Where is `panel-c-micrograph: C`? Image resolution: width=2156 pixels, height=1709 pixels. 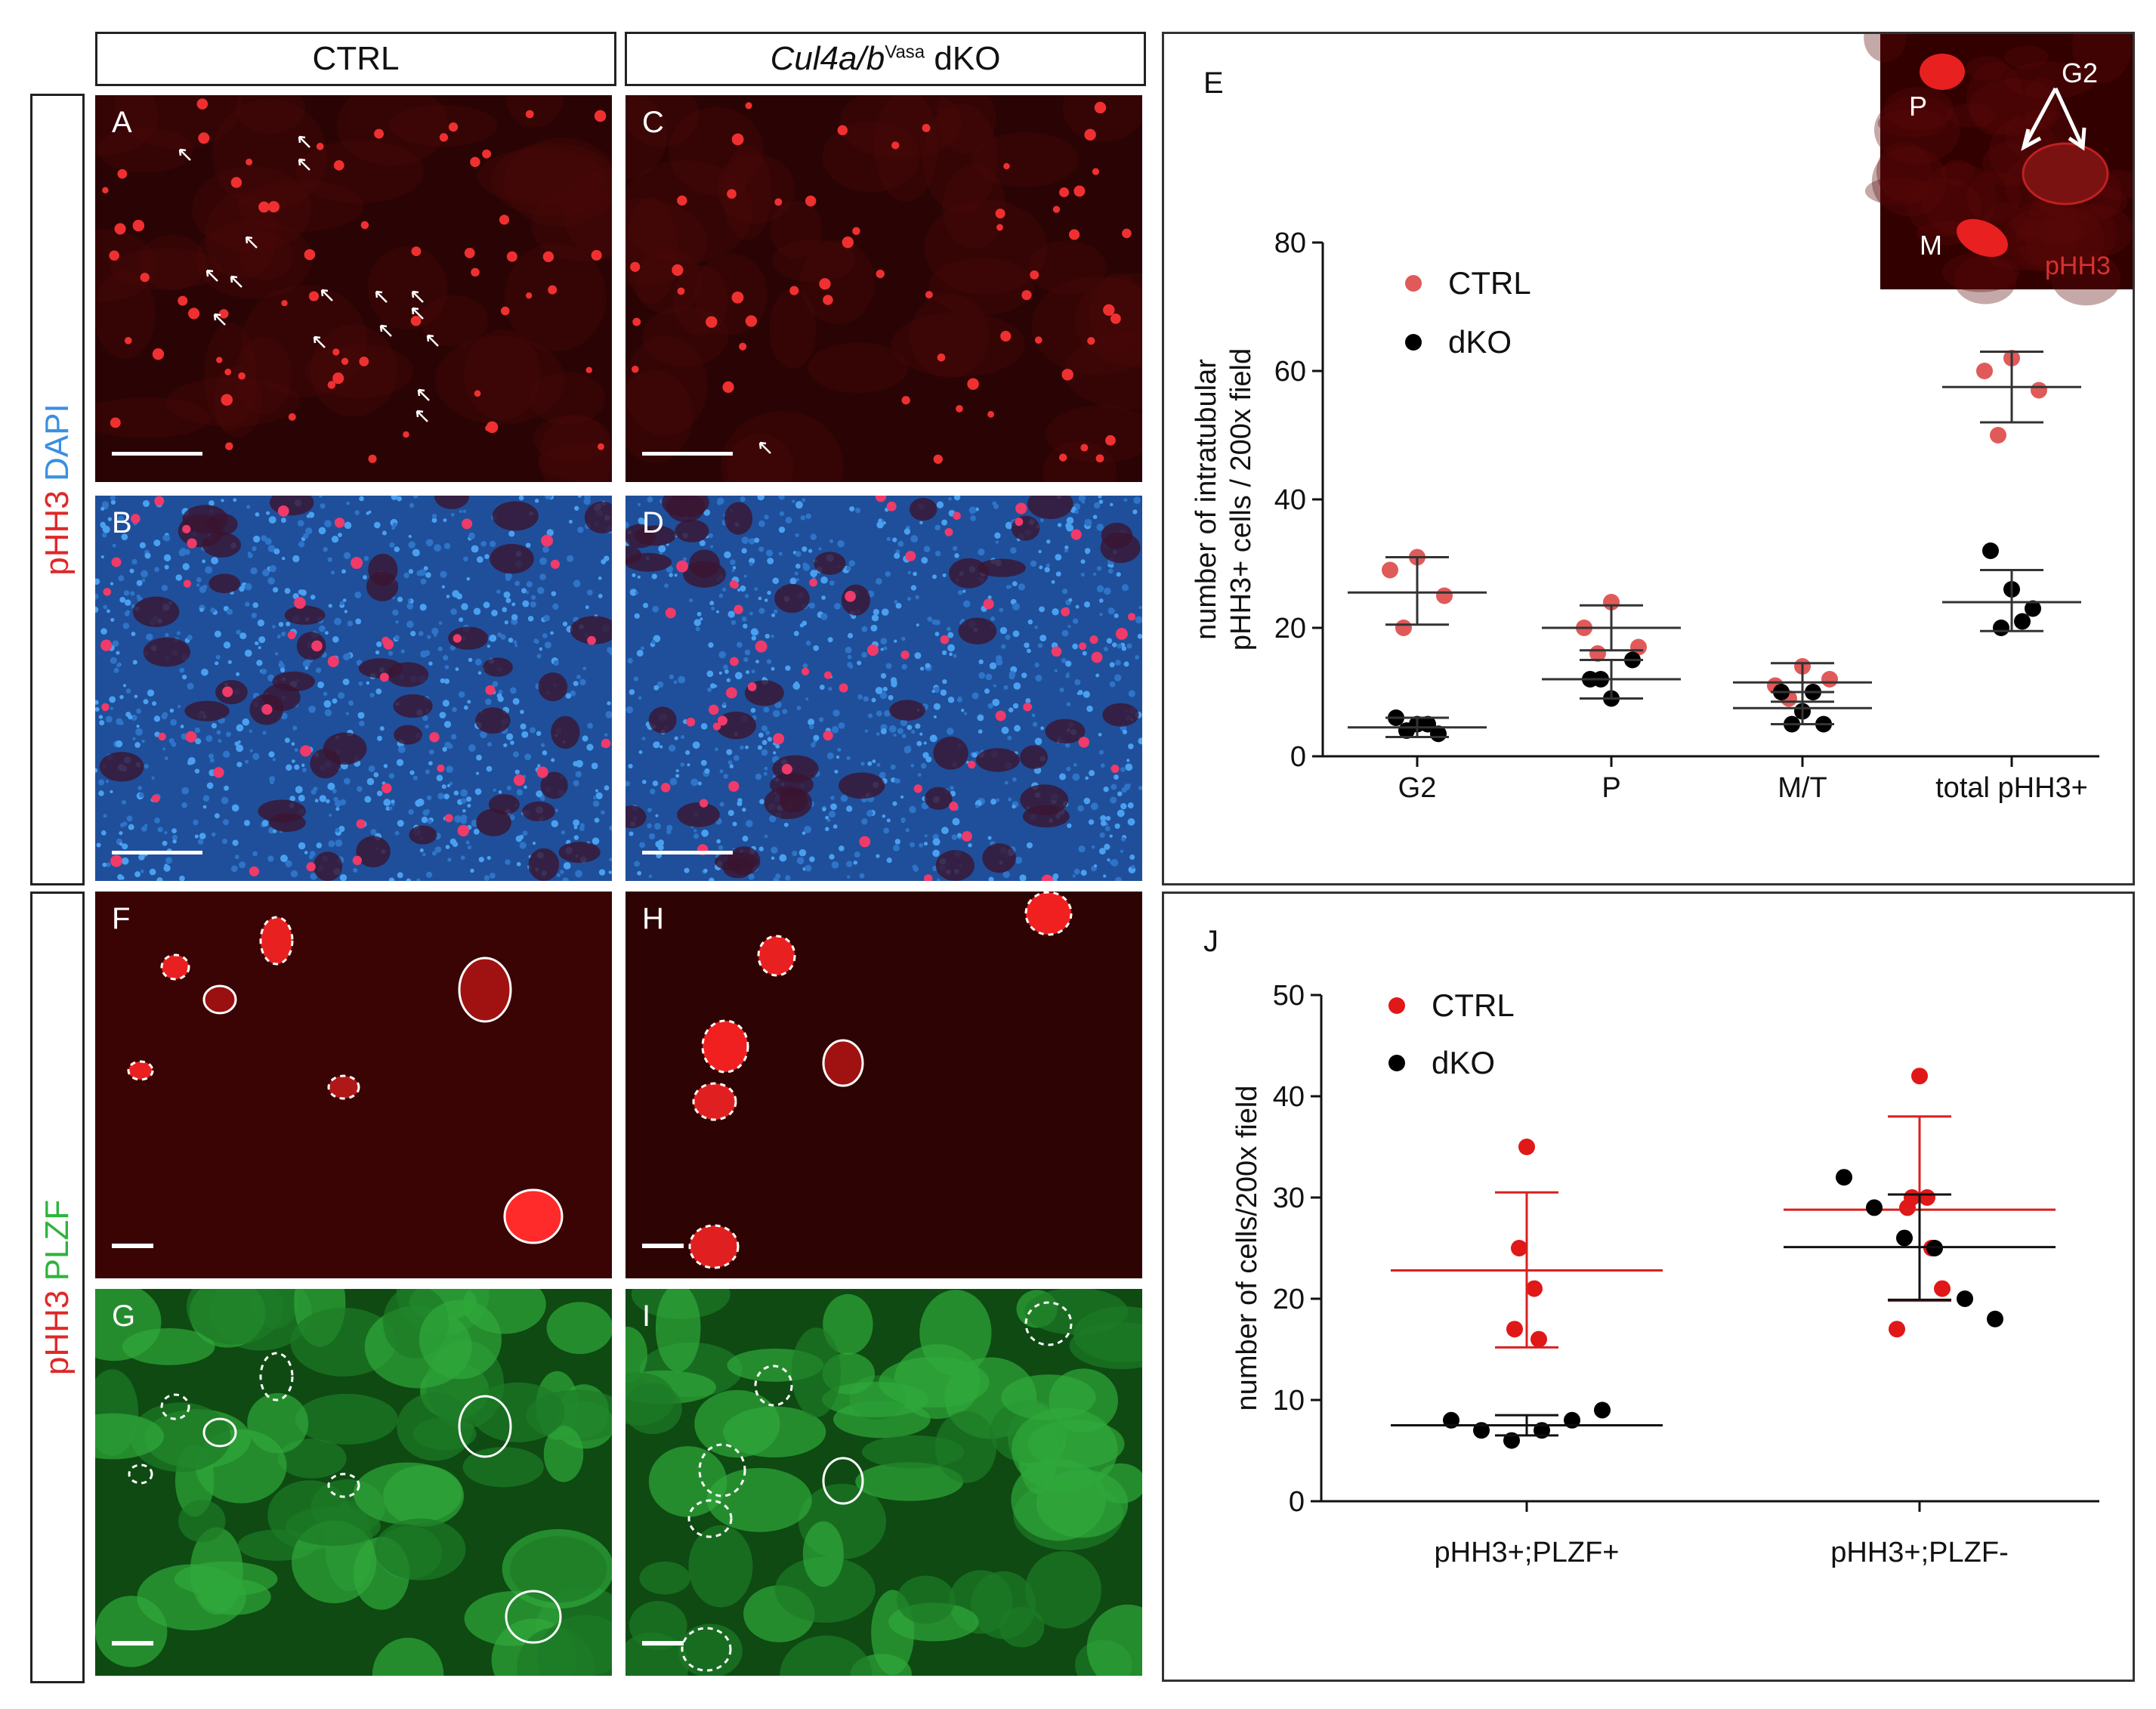 panel-c-micrograph: C is located at coordinates (883, 288).